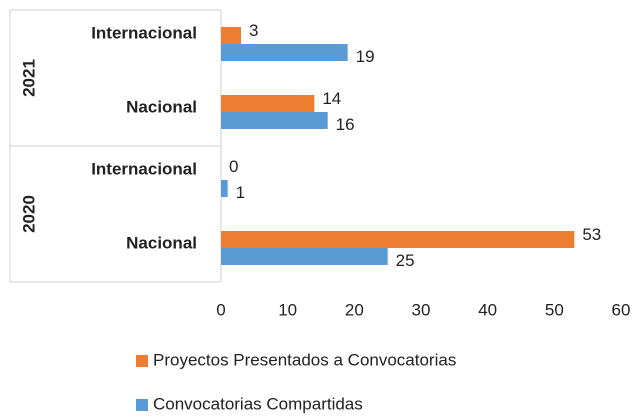 The image size is (638, 417). What do you see at coordinates (233, 166) in the screenshot?
I see `data-label: 0` at bounding box center [233, 166].